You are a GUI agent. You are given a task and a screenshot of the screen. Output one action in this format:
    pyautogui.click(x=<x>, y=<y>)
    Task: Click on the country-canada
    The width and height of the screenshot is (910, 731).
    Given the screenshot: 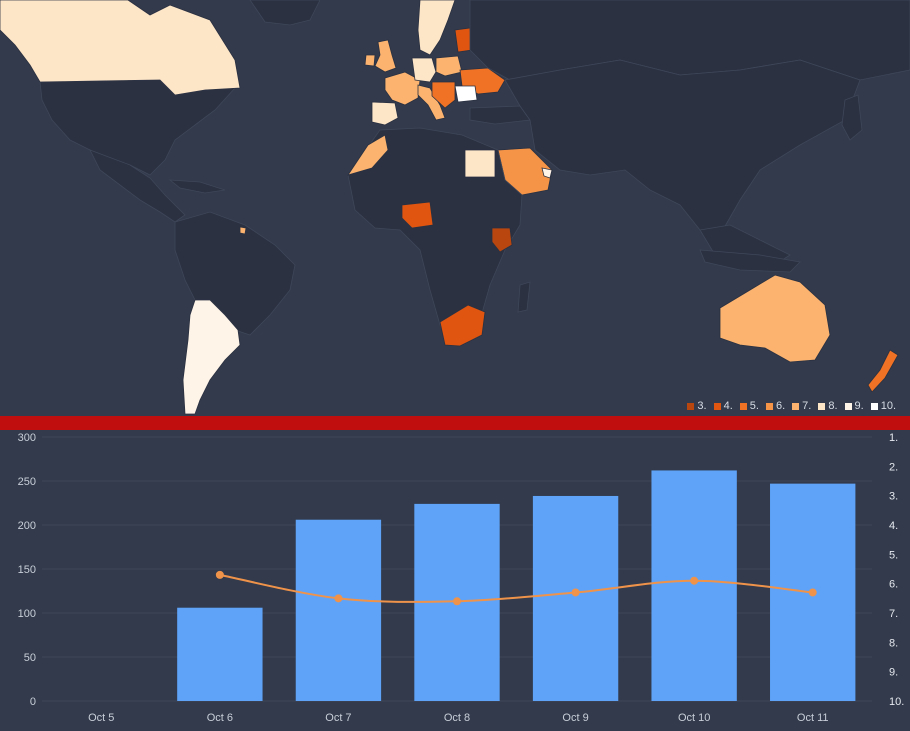 What is the action you would take?
    pyautogui.click(x=120, y=48)
    